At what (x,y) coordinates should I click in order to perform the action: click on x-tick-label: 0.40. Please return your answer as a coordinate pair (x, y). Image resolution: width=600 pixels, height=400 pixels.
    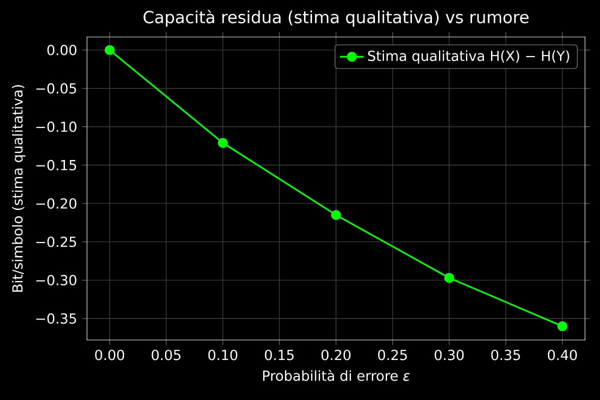
    Looking at the image, I should click on (562, 355).